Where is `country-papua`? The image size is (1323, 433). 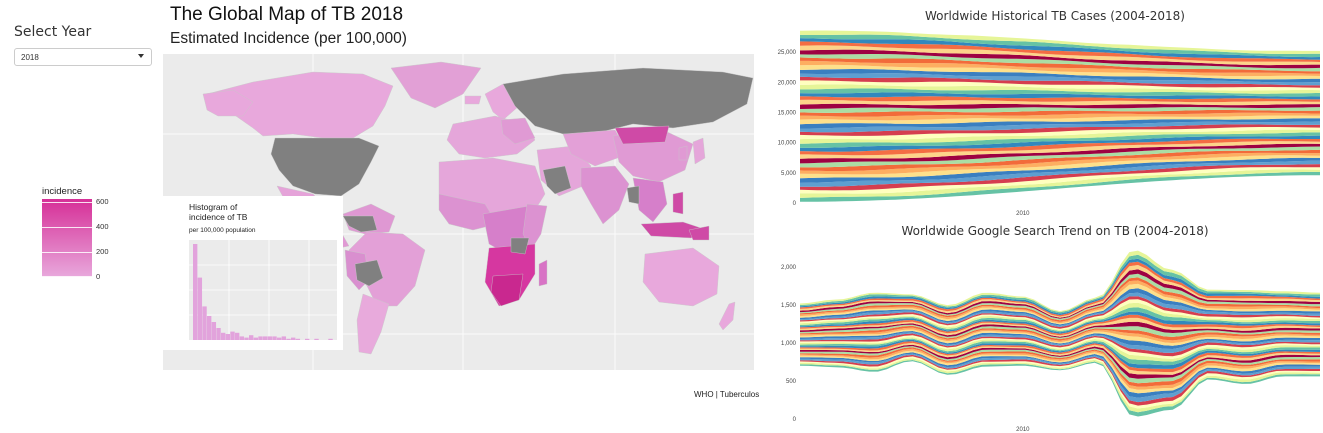
country-papua is located at coordinates (699, 233).